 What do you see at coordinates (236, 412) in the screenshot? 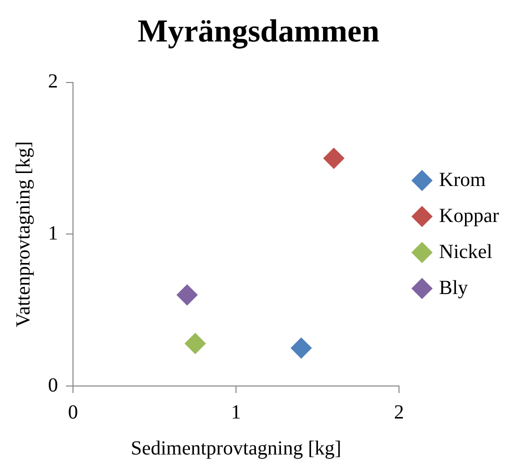
I see `x-tick-label: 1` at bounding box center [236, 412].